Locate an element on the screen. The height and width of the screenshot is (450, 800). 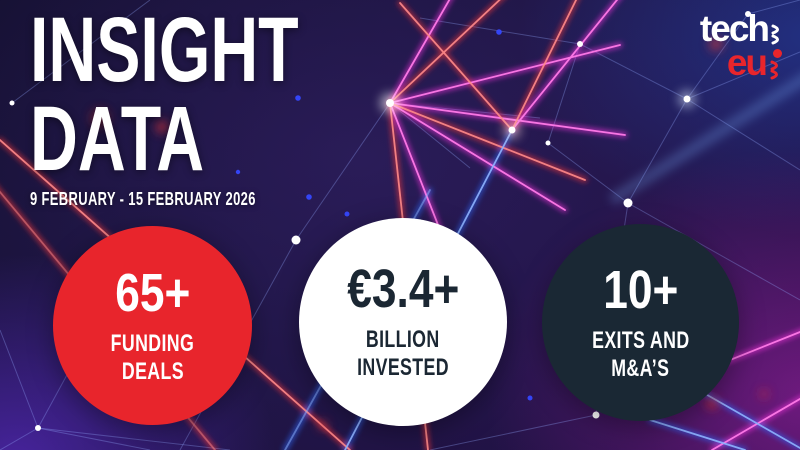
date-range: 9 FEBRUARY - 15 FEBRUARY 2026 is located at coordinates (143, 199).